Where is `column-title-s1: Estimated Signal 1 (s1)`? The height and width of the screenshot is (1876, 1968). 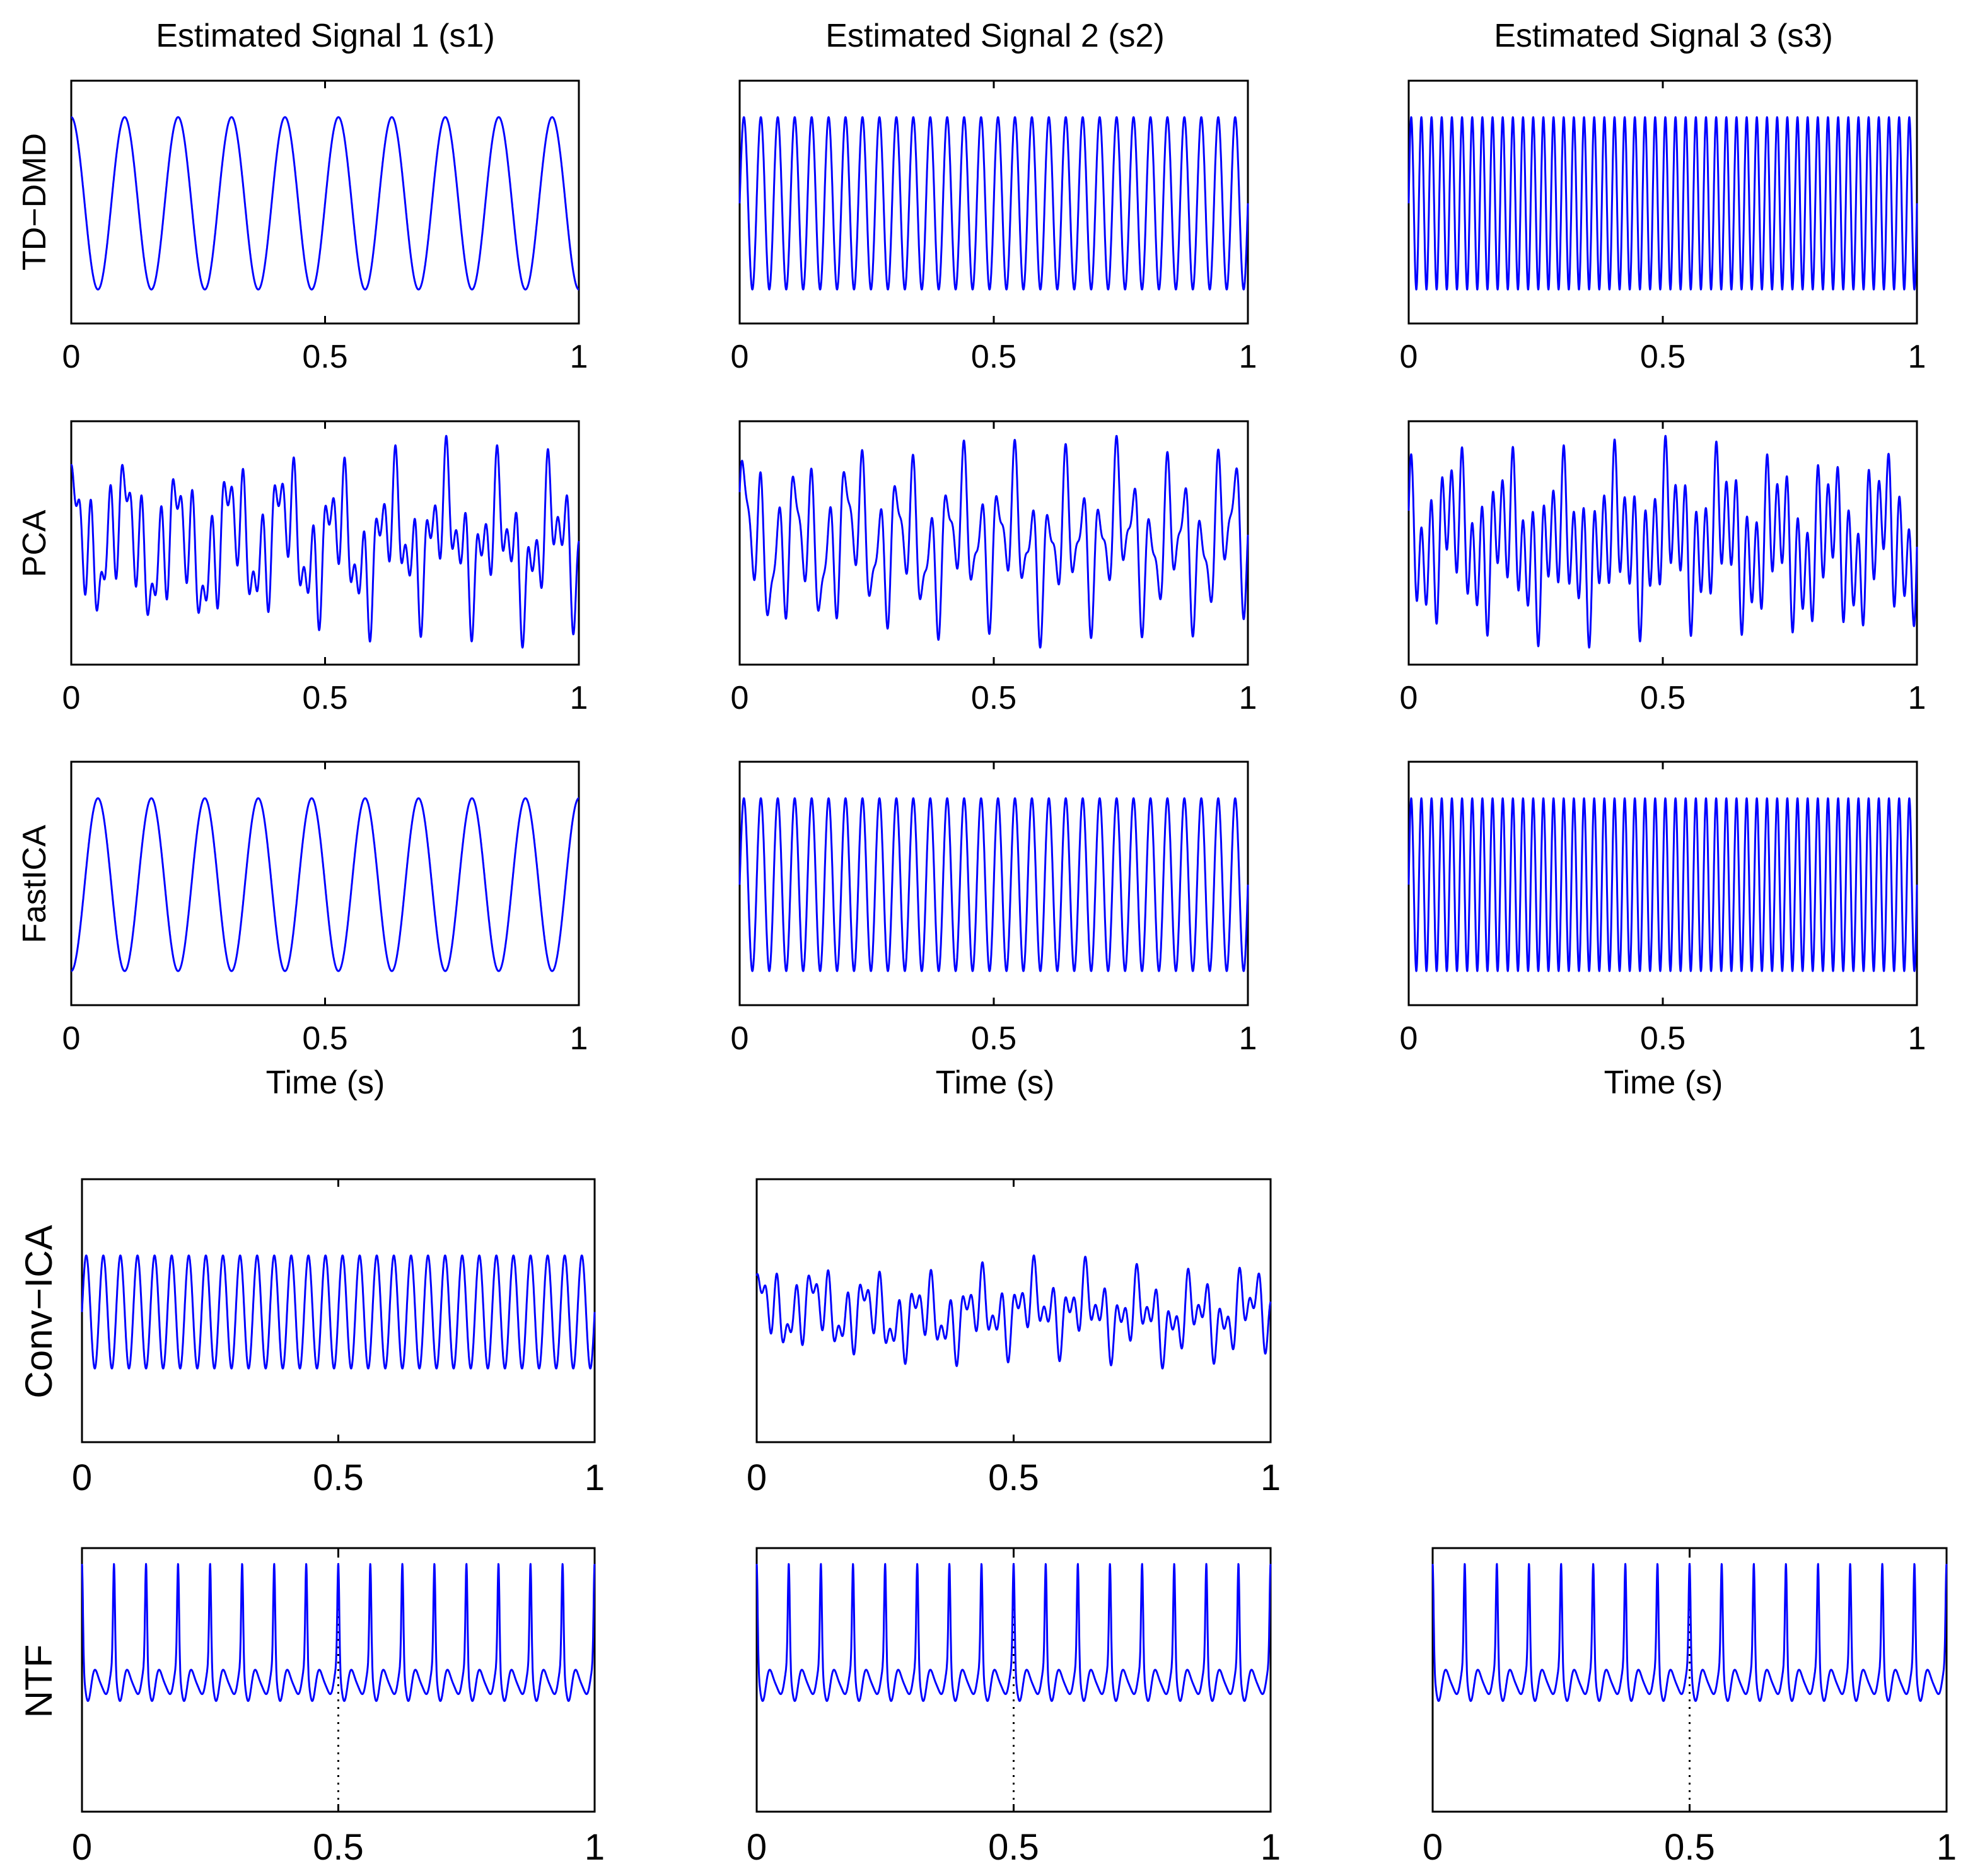
column-title-s1: Estimated Signal 1 (s1) is located at coordinates (326, 36).